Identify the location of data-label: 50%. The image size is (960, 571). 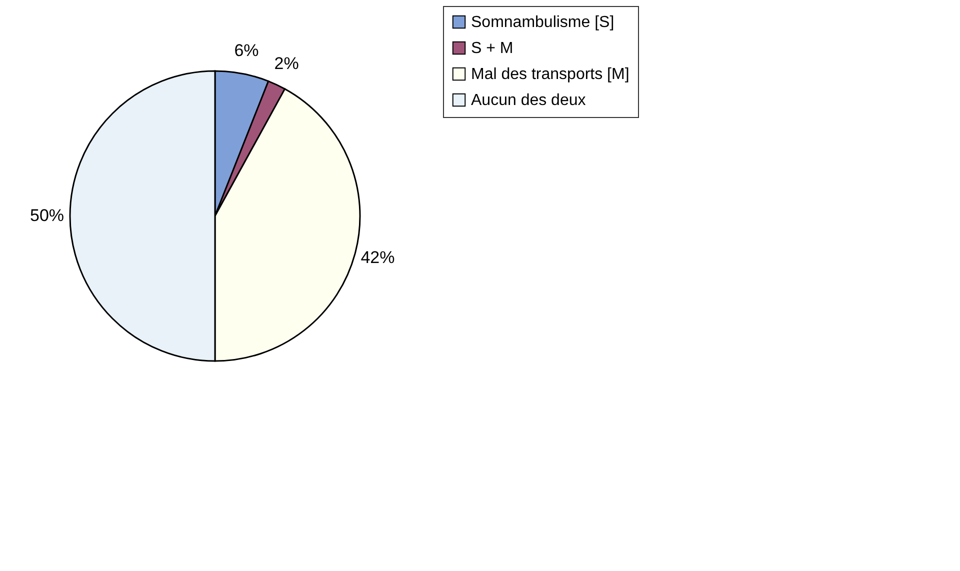
(47, 215).